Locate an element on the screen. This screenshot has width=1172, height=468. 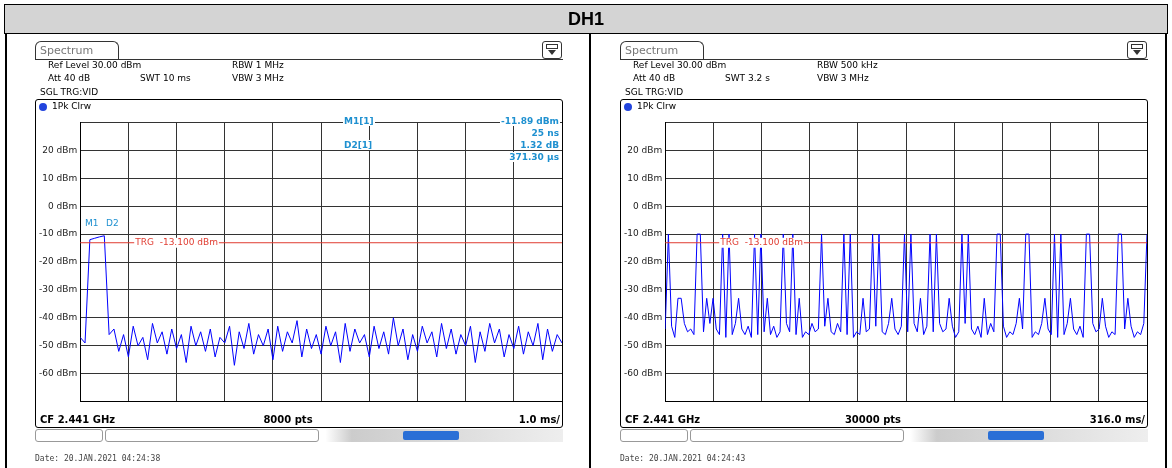
text: Date: 20.JAN.2021 04:24:38 is located at coordinates (98, 458).